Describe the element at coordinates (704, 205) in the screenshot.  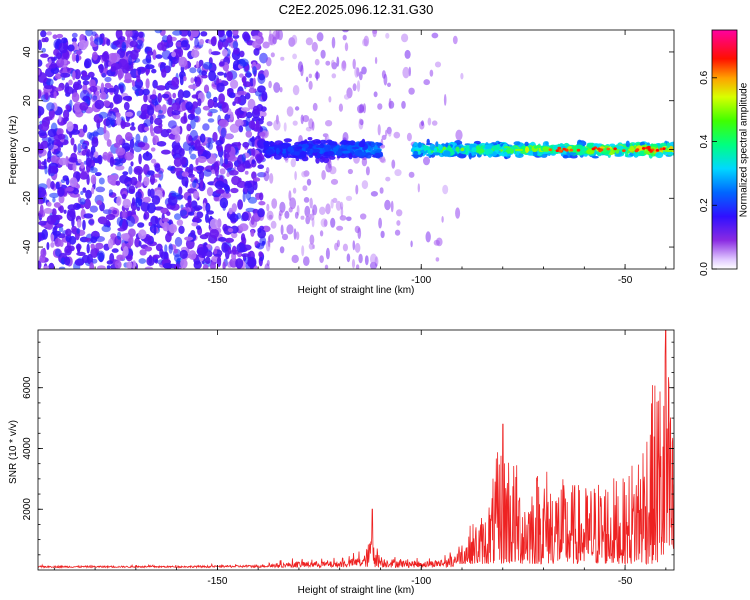
I see `colorbar-tick-label: 0.2` at that location.